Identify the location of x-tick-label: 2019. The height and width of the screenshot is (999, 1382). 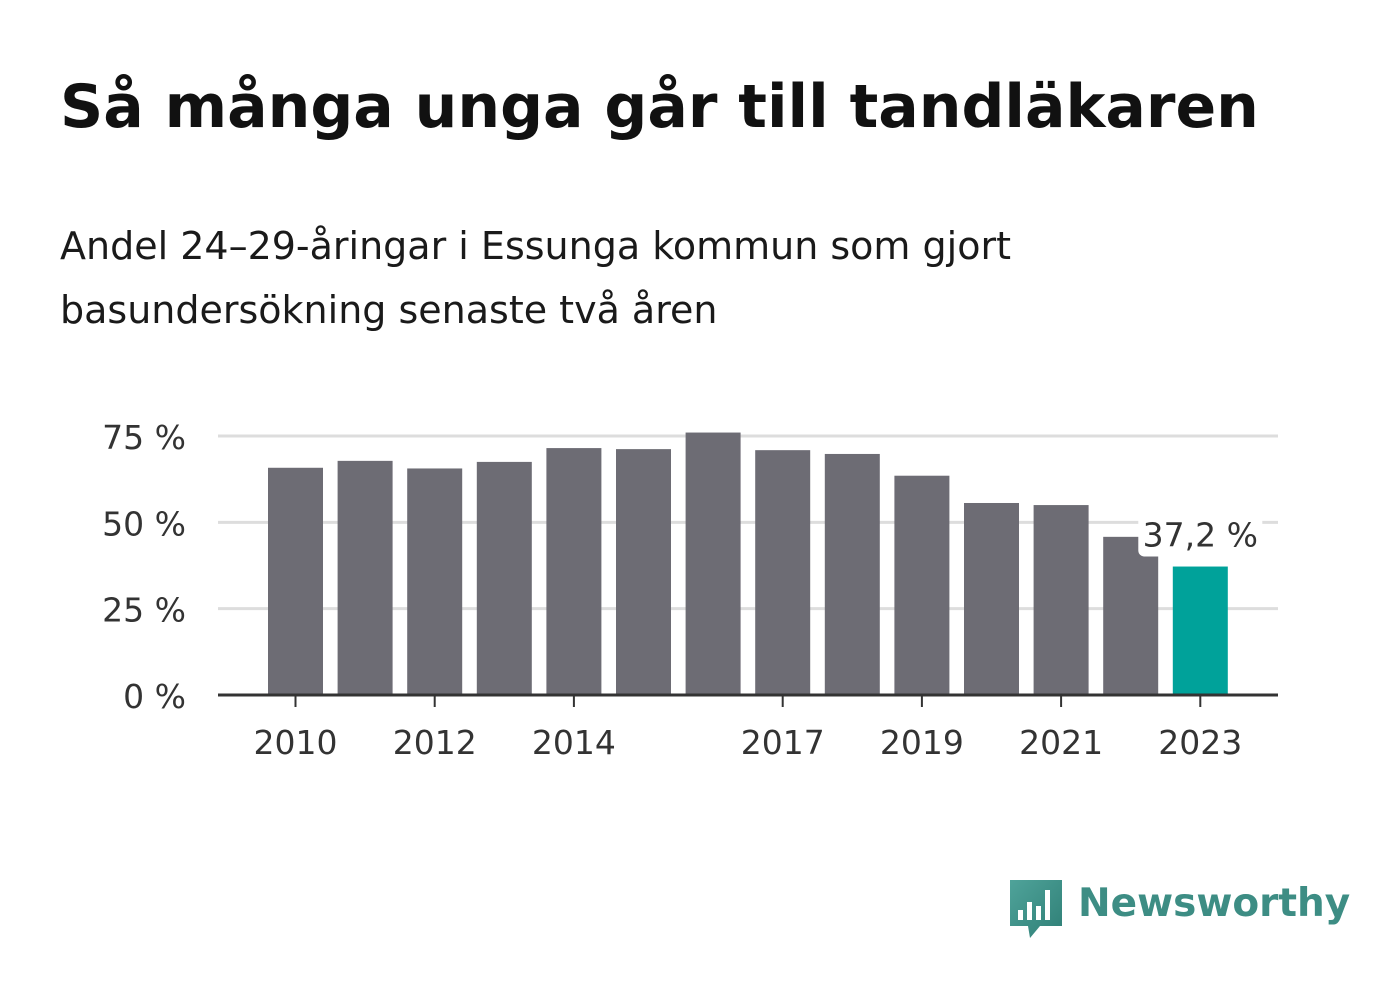
(922, 742).